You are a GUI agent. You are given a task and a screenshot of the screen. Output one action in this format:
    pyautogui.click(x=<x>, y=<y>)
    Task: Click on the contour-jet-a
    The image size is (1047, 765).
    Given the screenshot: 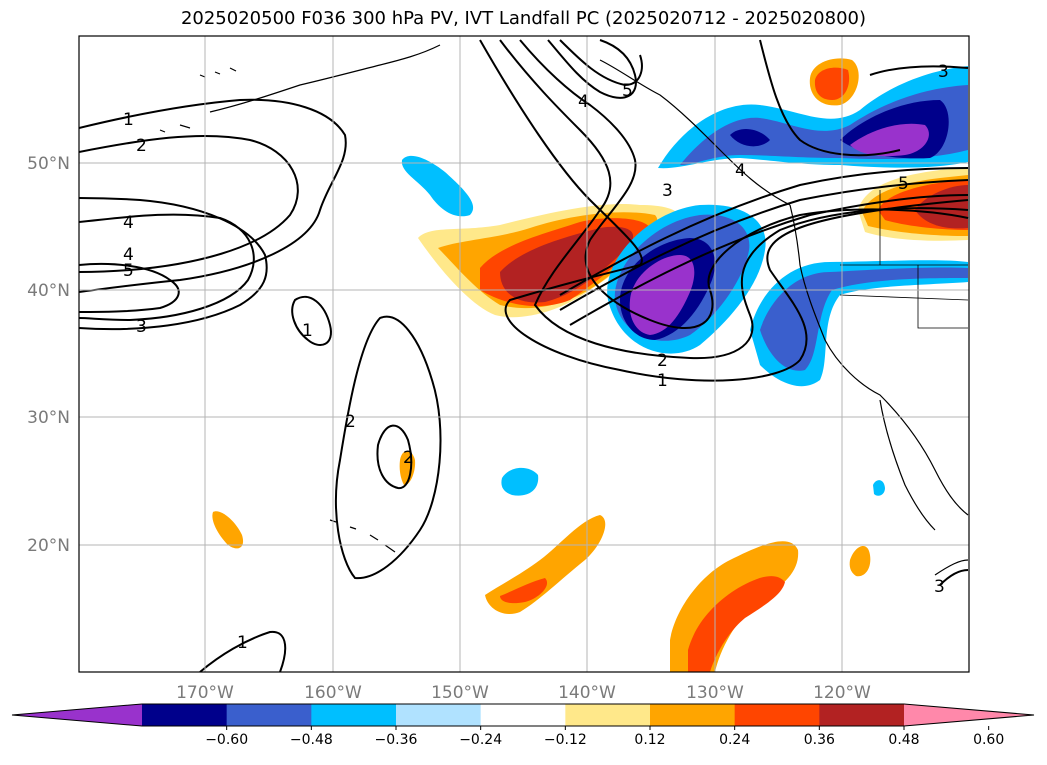 What is the action you would take?
    pyautogui.click(x=764, y=231)
    